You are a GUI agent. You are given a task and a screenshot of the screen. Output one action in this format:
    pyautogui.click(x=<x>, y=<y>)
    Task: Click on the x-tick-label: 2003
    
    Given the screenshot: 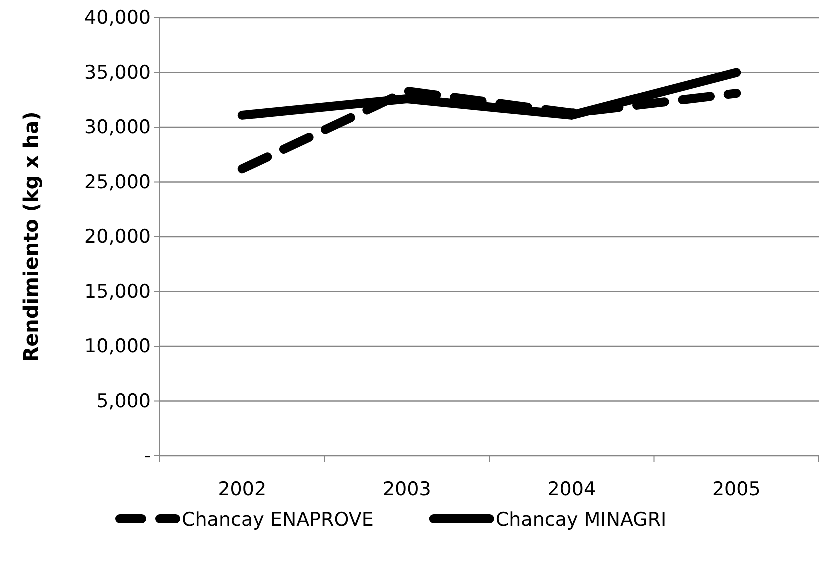 What is the action you would take?
    pyautogui.click(x=407, y=489)
    